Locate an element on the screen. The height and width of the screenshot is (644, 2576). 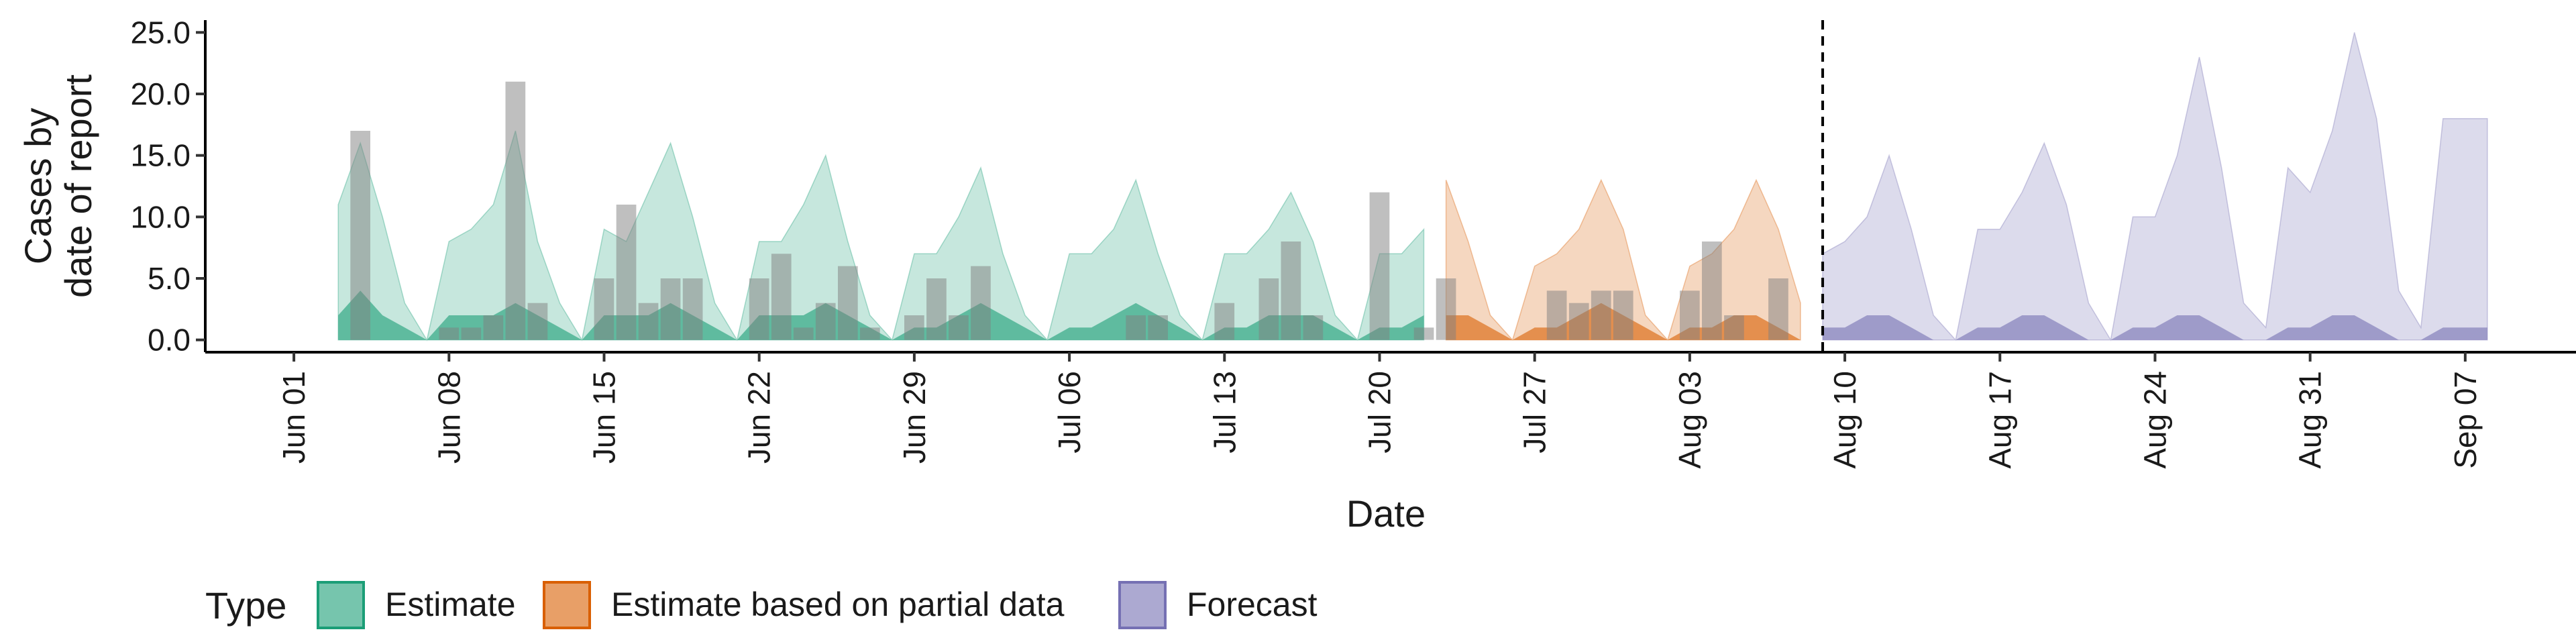
y-axis: 0.0 5.0 10.0 15.0 20.0 25.0 is located at coordinates (168, 186).